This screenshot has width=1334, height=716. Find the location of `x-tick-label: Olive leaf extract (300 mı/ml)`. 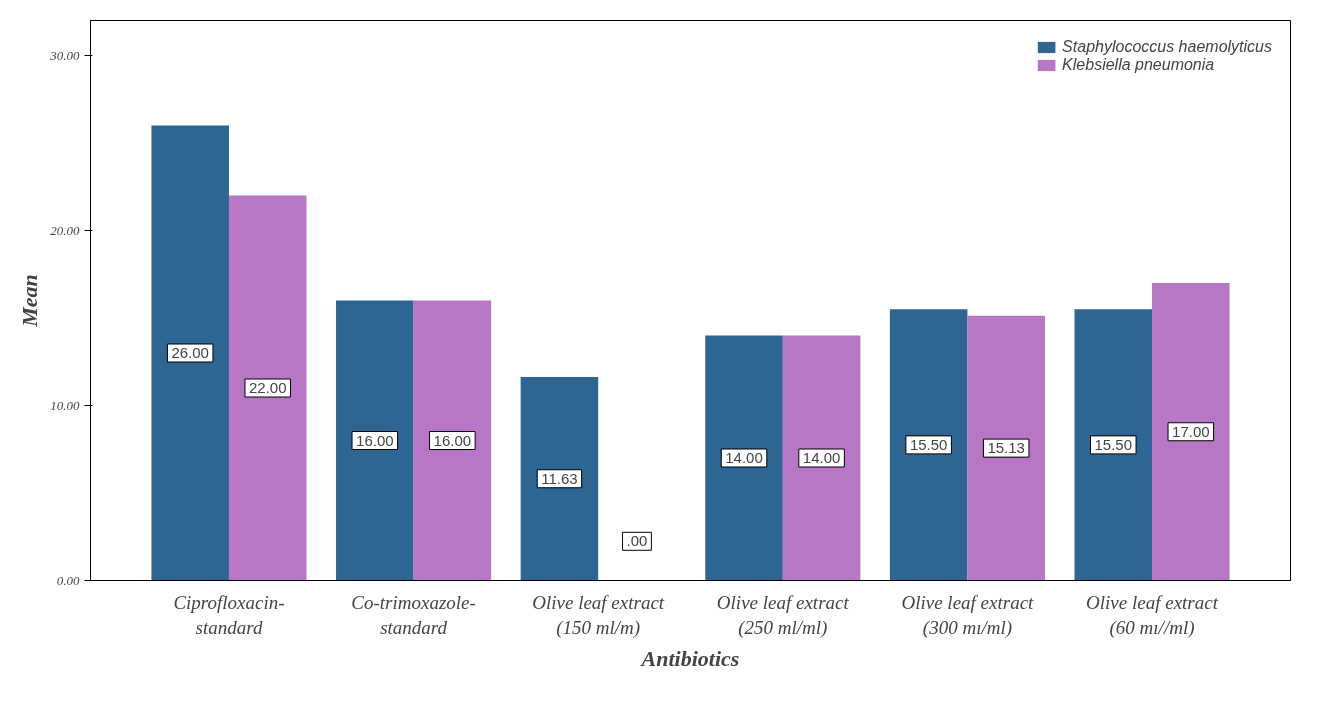

x-tick-label: Olive leaf extract (300 mı/ml) is located at coordinates (968, 615).